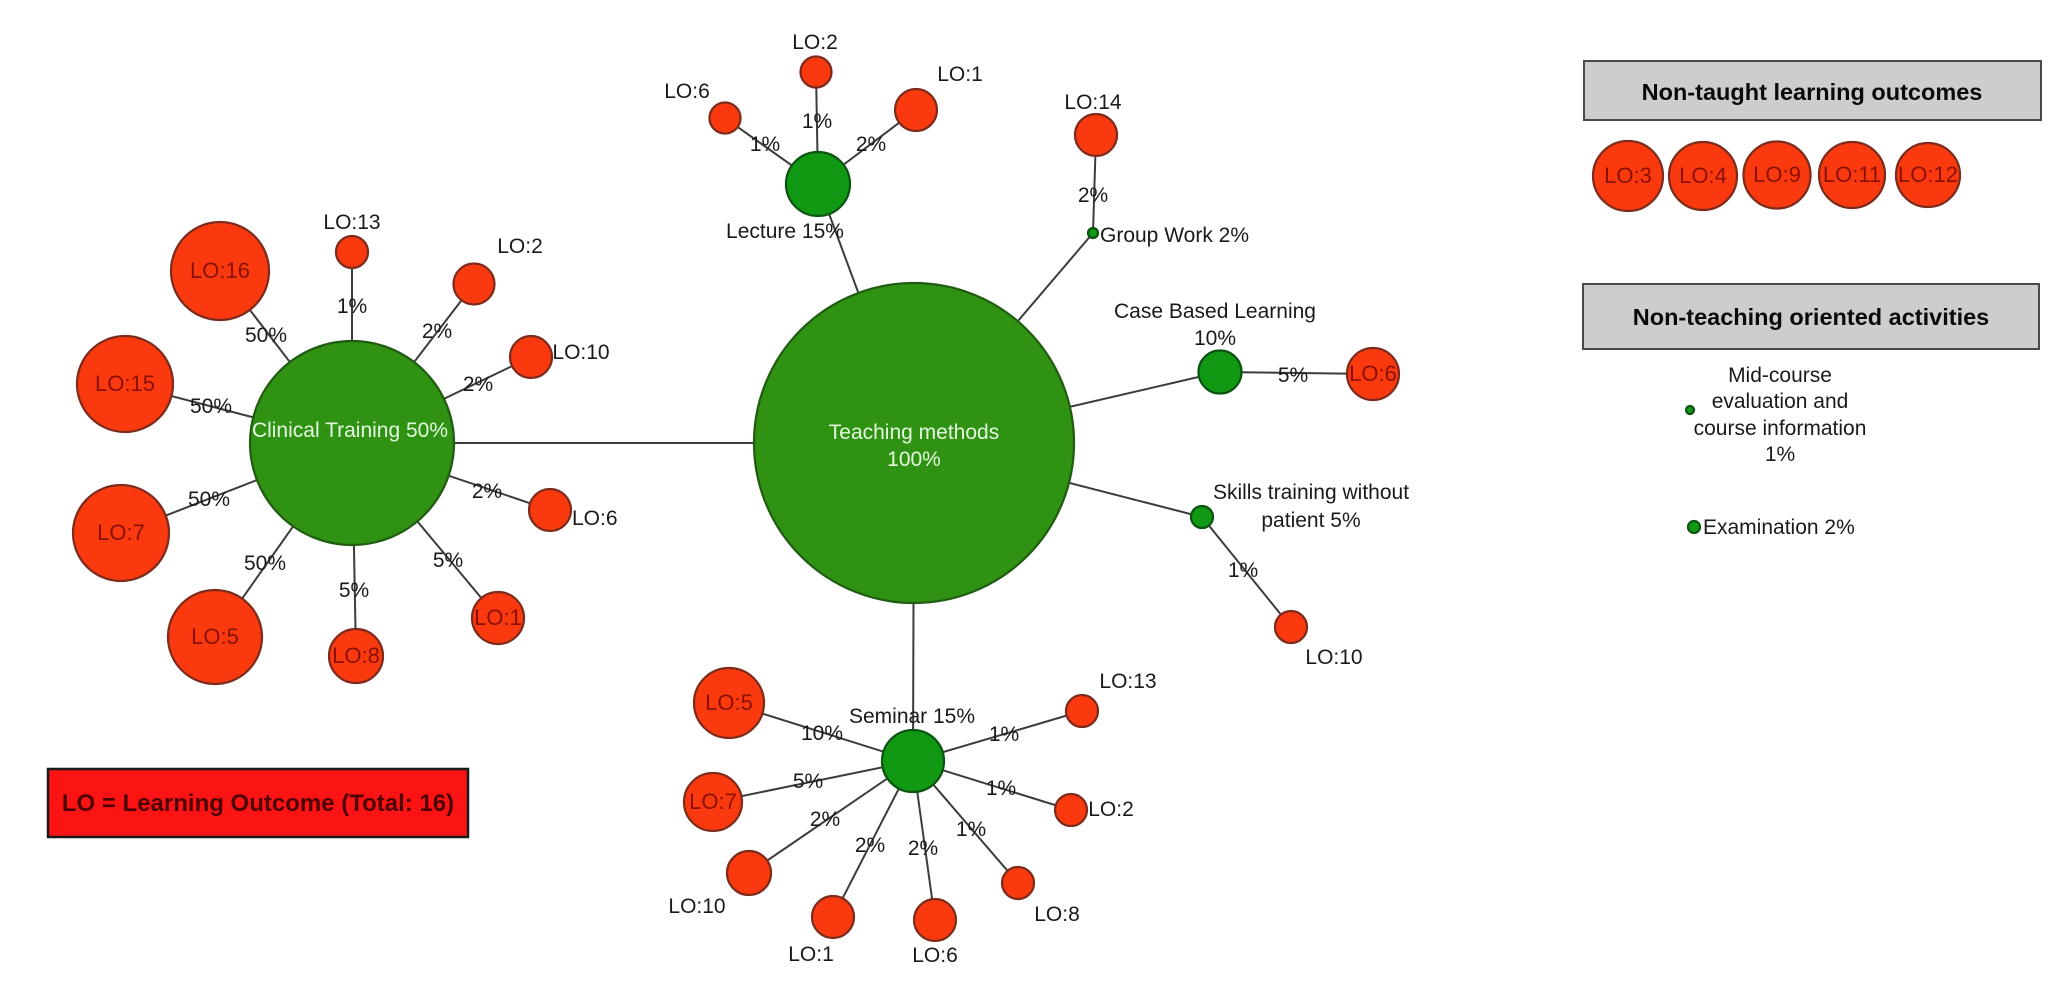 The width and height of the screenshot is (2059, 1001). I want to click on svg-text: LO:4, so click(1703, 175).